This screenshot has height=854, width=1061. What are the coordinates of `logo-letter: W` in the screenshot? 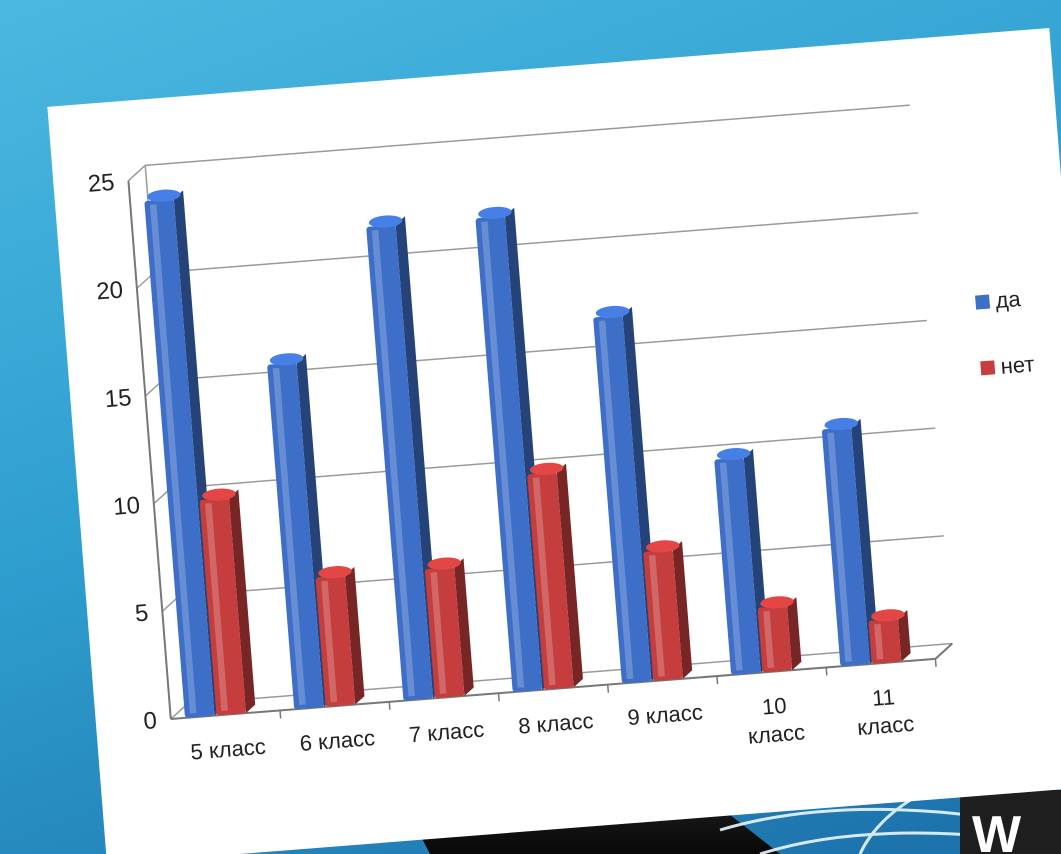 It's located at (997, 830).